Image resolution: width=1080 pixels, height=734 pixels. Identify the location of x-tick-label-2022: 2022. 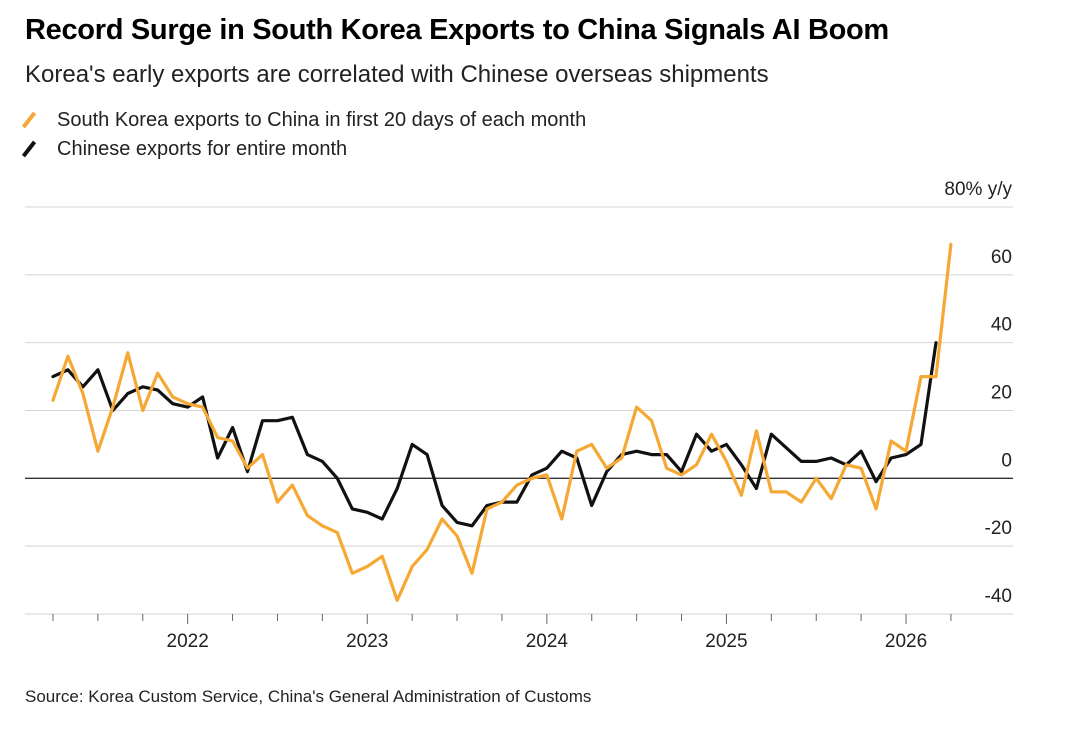
(188, 641).